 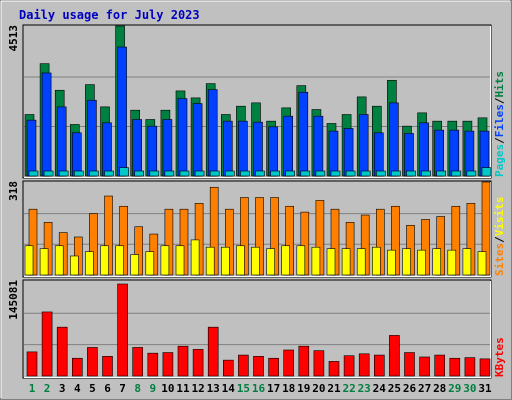 What do you see at coordinates (410, 388) in the screenshot?
I see `x-tick-label-day-26: 26` at bounding box center [410, 388].